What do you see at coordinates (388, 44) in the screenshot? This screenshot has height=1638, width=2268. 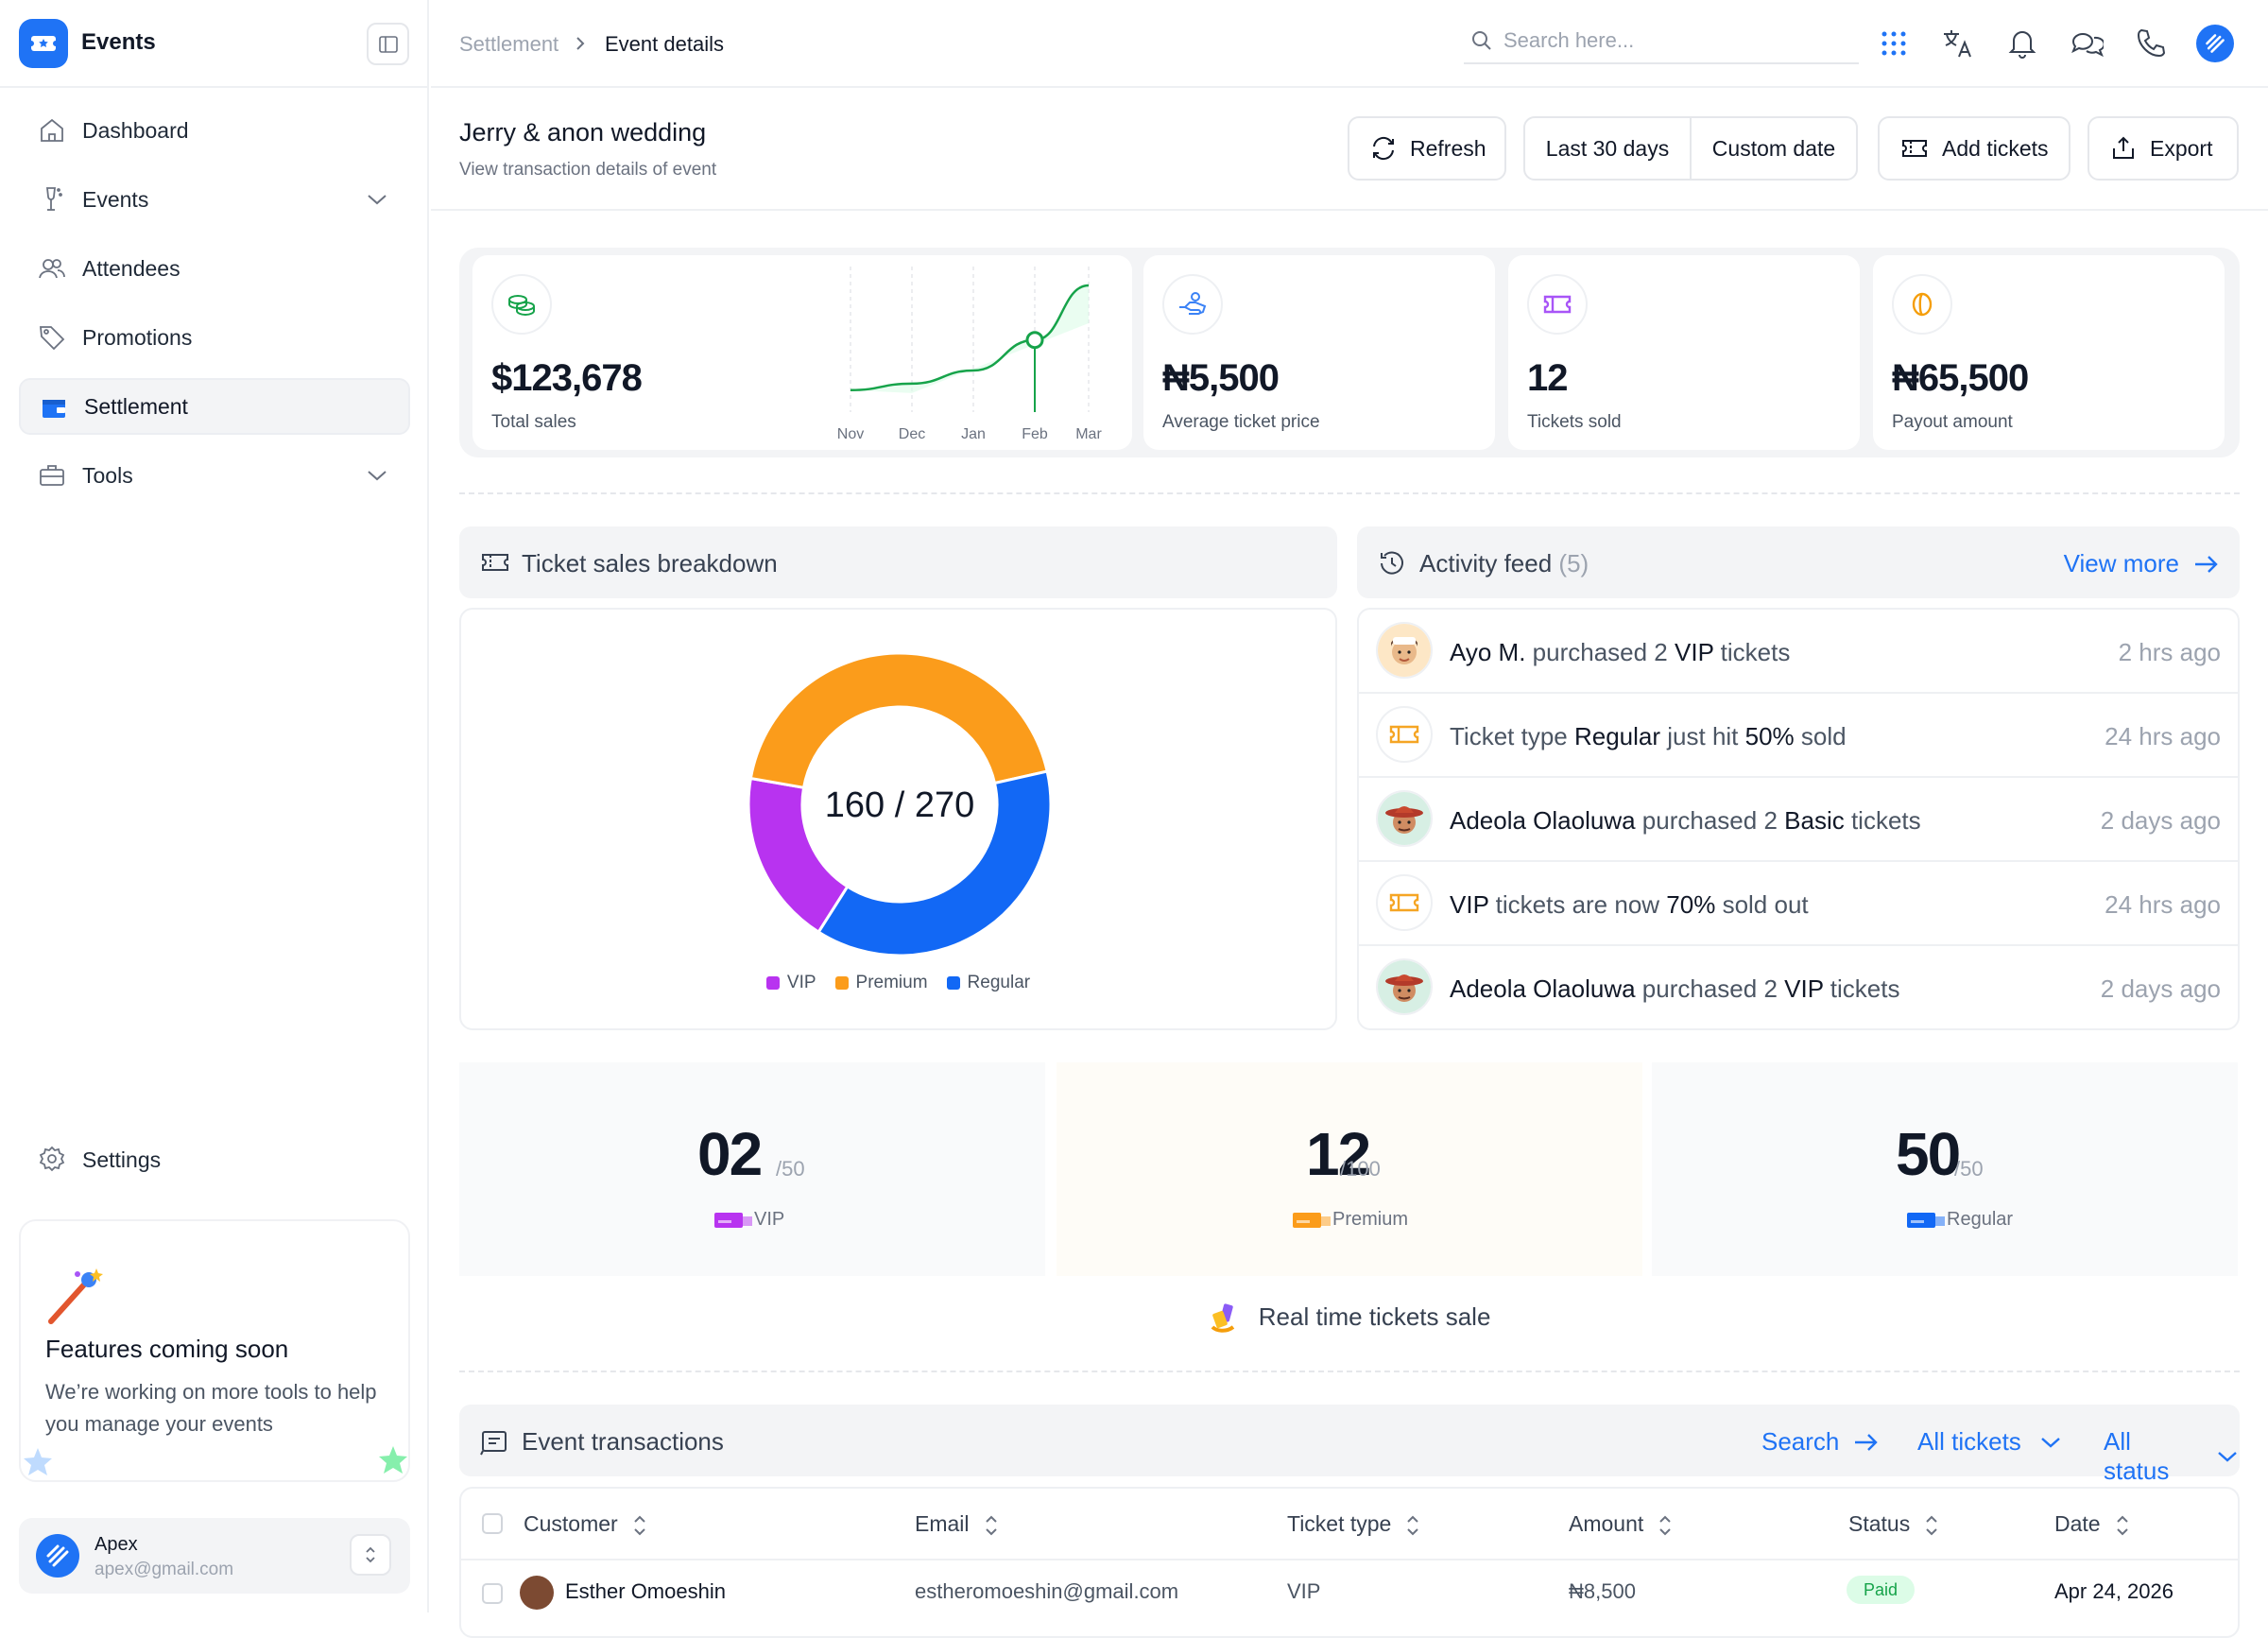 I see `collapse-sidebar-button` at bounding box center [388, 44].